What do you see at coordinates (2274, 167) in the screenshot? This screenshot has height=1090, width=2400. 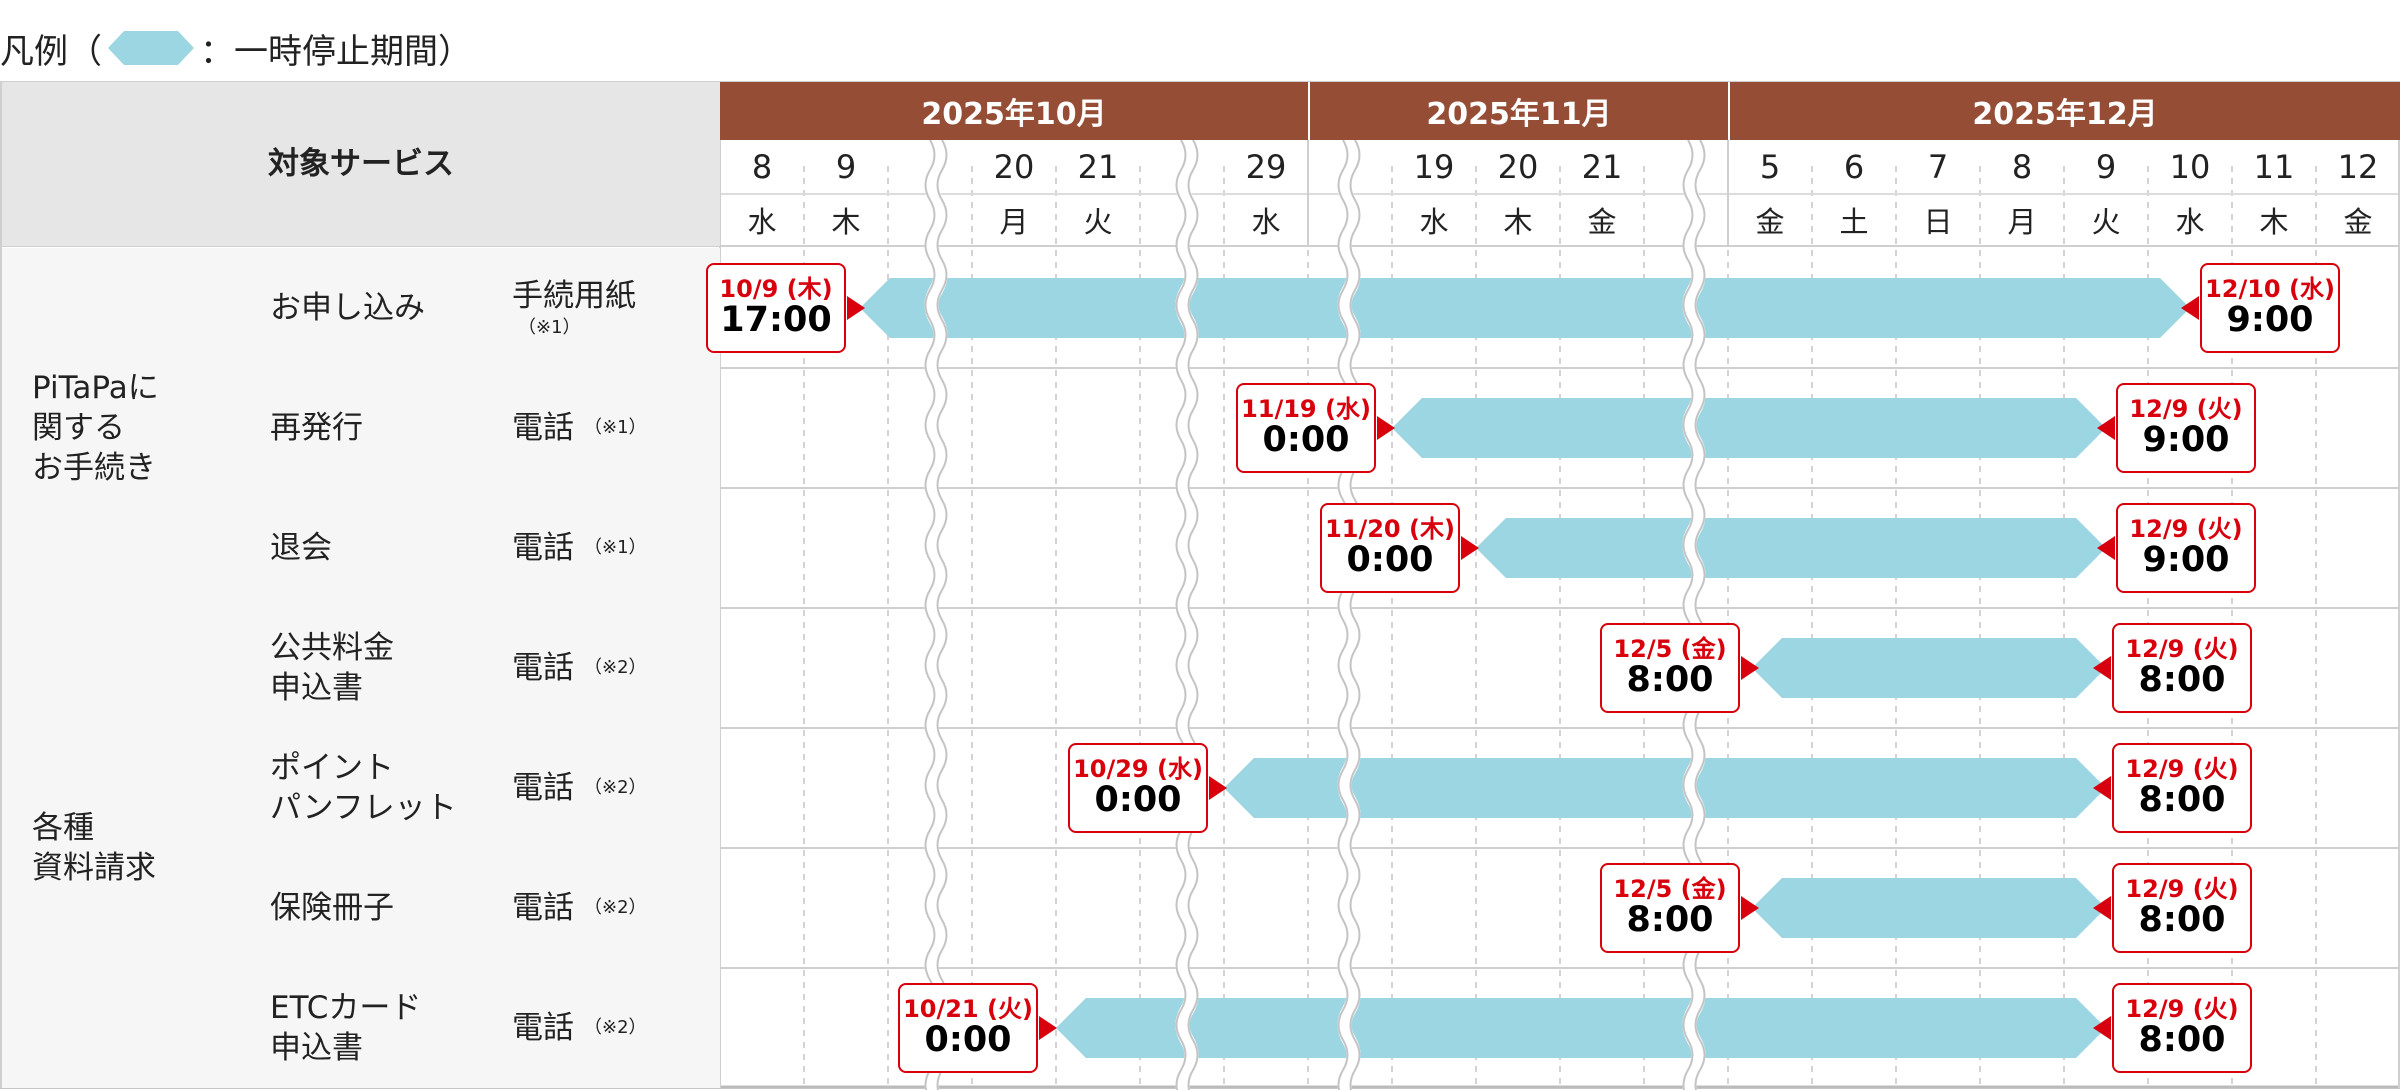 I see `day-number: 11` at bounding box center [2274, 167].